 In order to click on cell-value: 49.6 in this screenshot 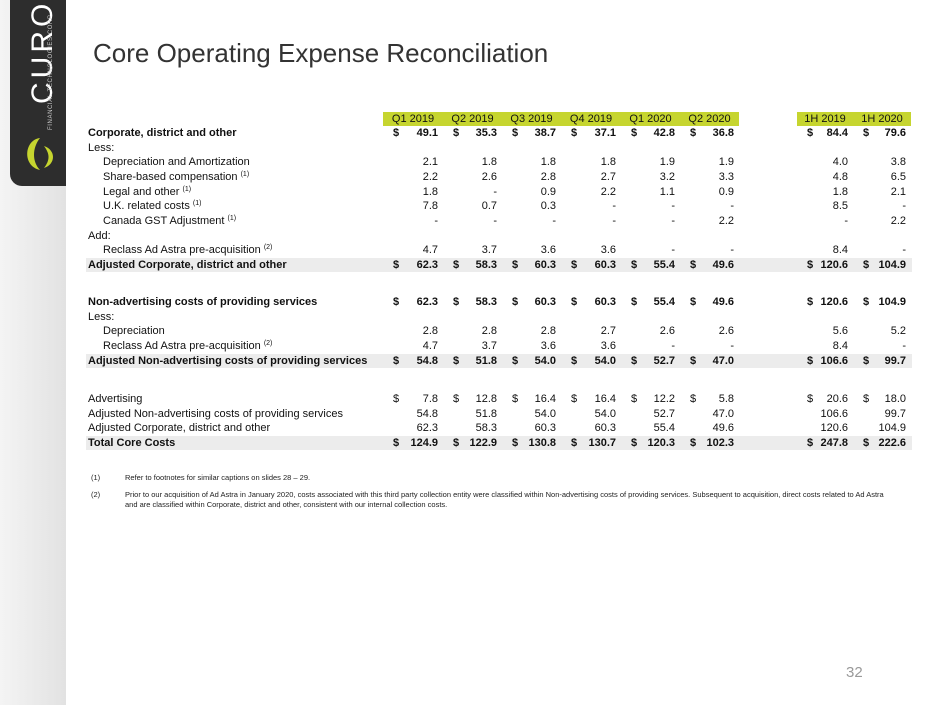, I will do `click(723, 428)`.